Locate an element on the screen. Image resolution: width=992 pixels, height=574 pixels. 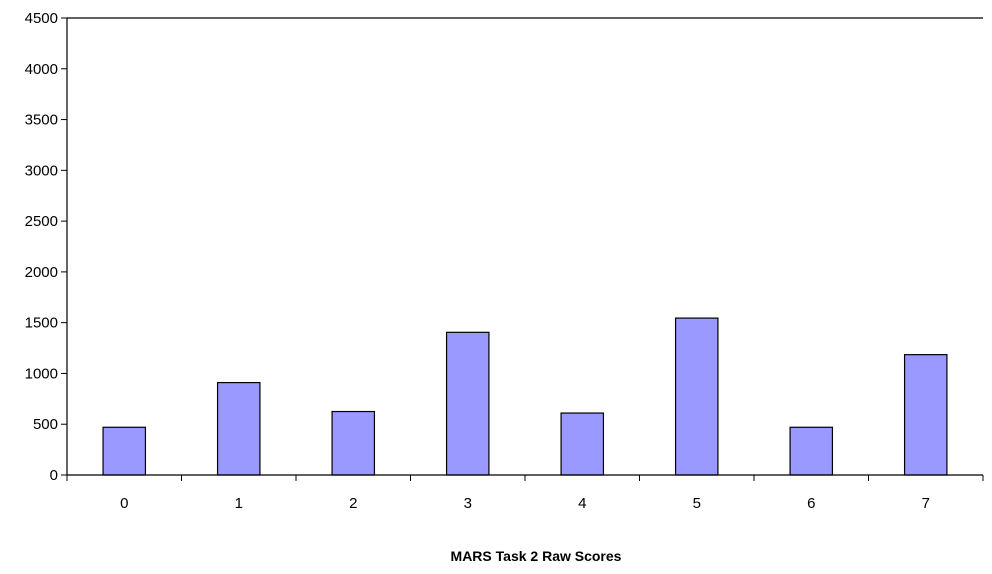
x-tick-label: 4 is located at coordinates (582, 503).